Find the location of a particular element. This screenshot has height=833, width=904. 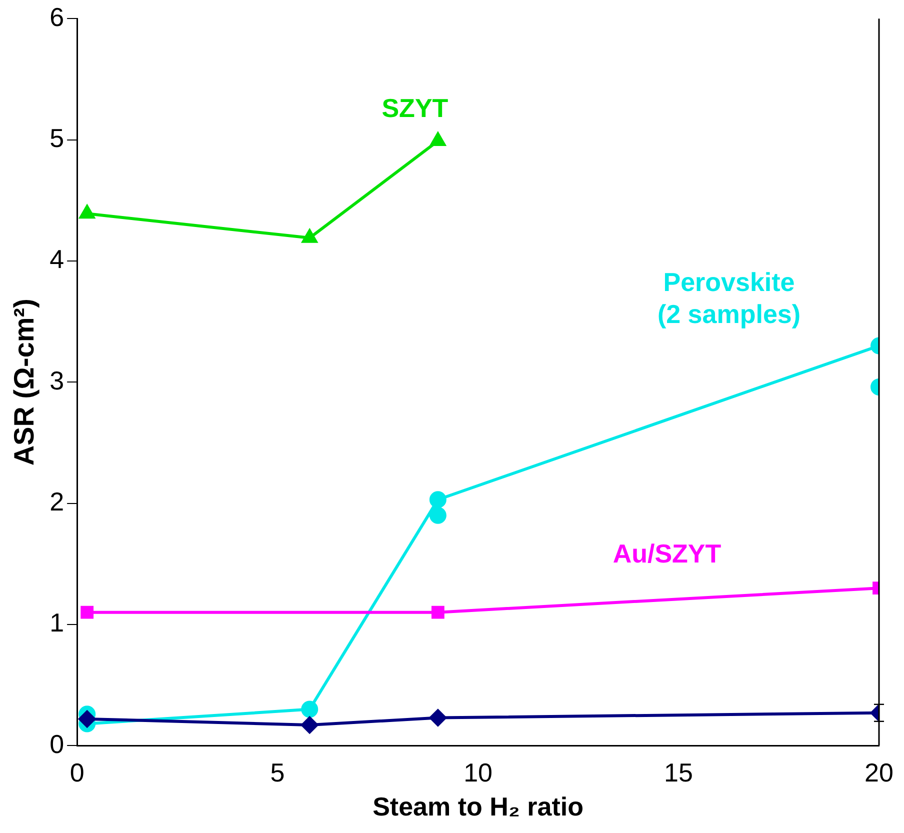

x-axis-title: Steam to H₂ ratio is located at coordinates (478, 807).